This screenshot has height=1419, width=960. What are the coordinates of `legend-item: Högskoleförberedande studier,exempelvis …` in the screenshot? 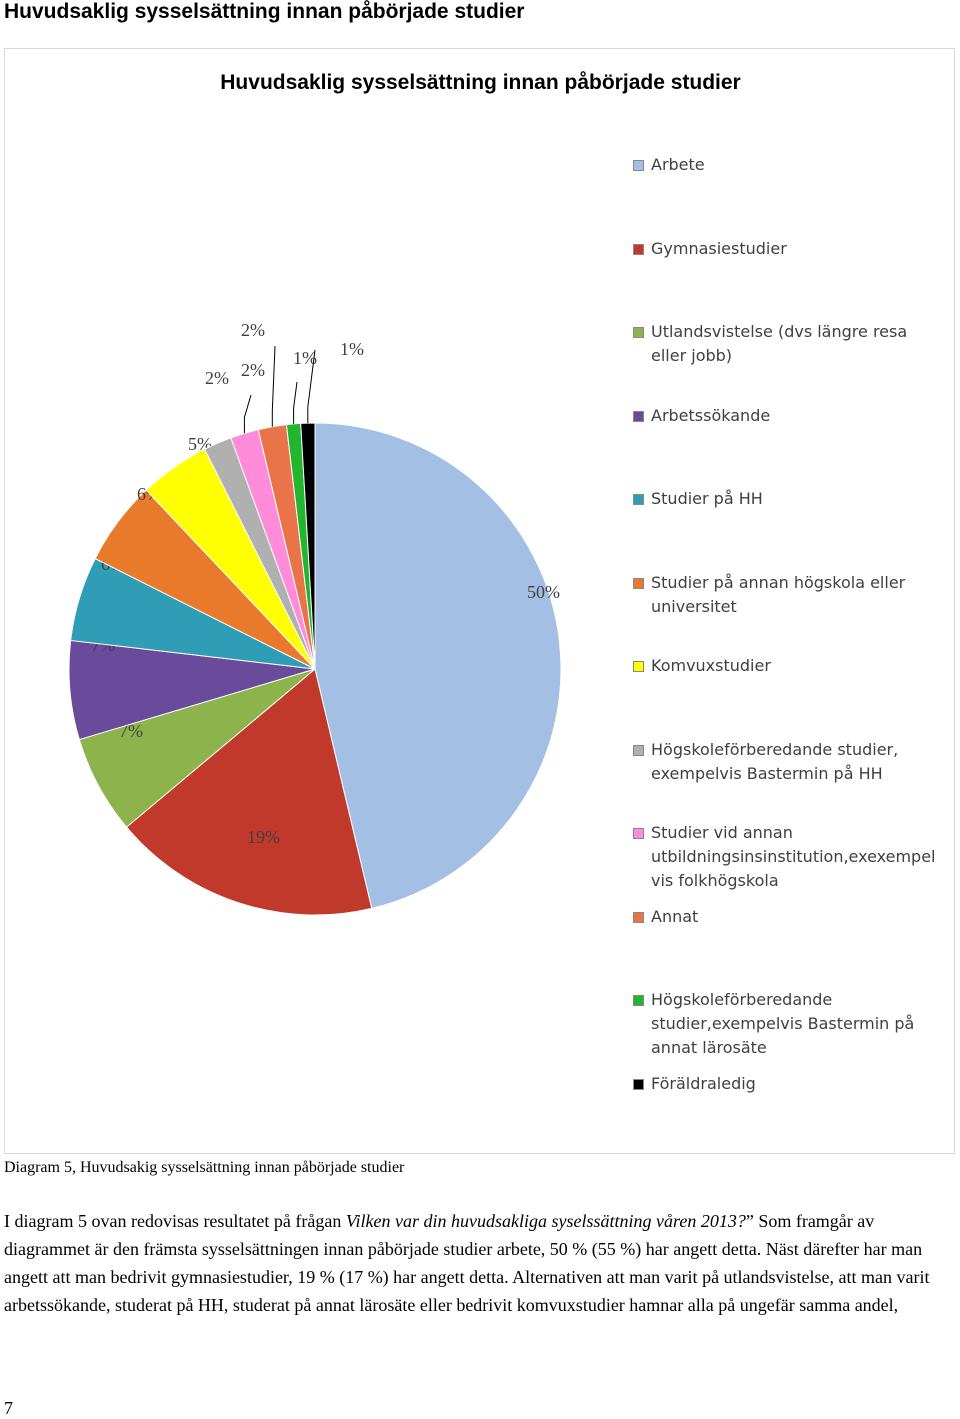 It's located at (788, 1024).